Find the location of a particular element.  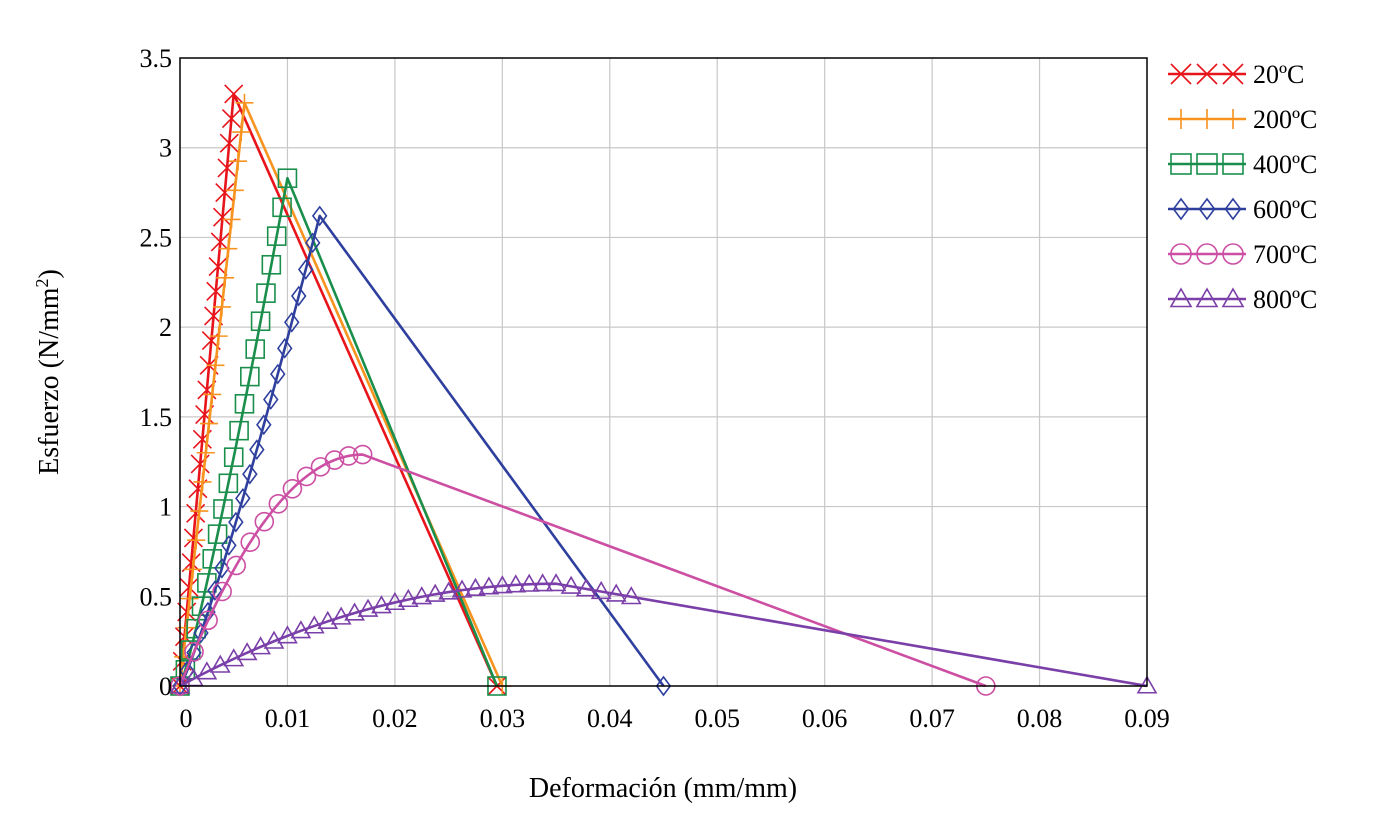

y-axis-title: Esfuerzo (N/mm2) is located at coordinates (48, 372).